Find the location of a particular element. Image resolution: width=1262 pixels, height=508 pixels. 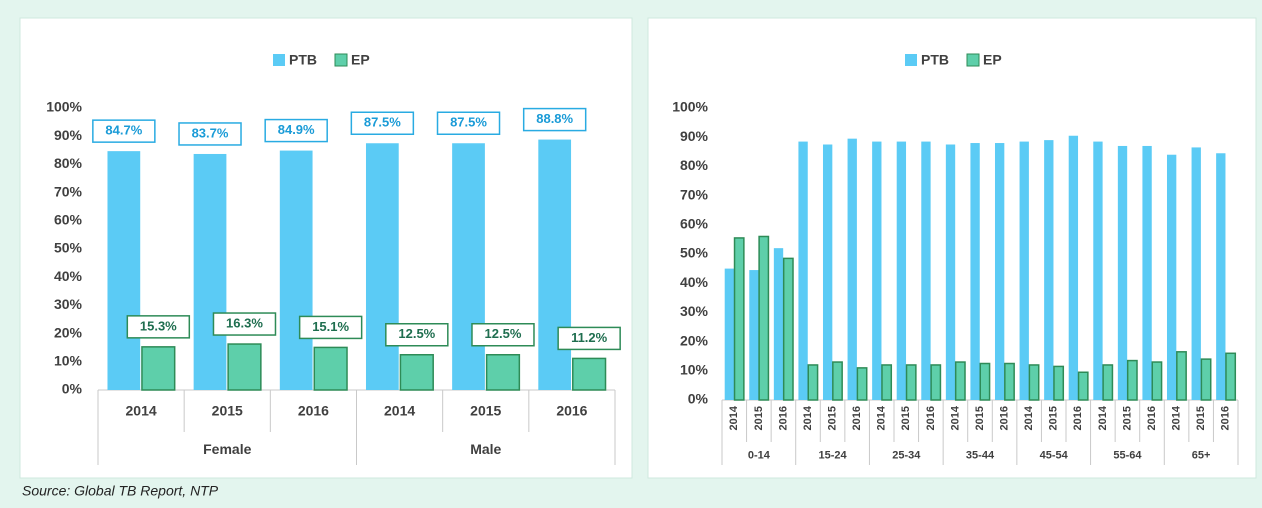

value-label: 84.7% is located at coordinates (123, 130).